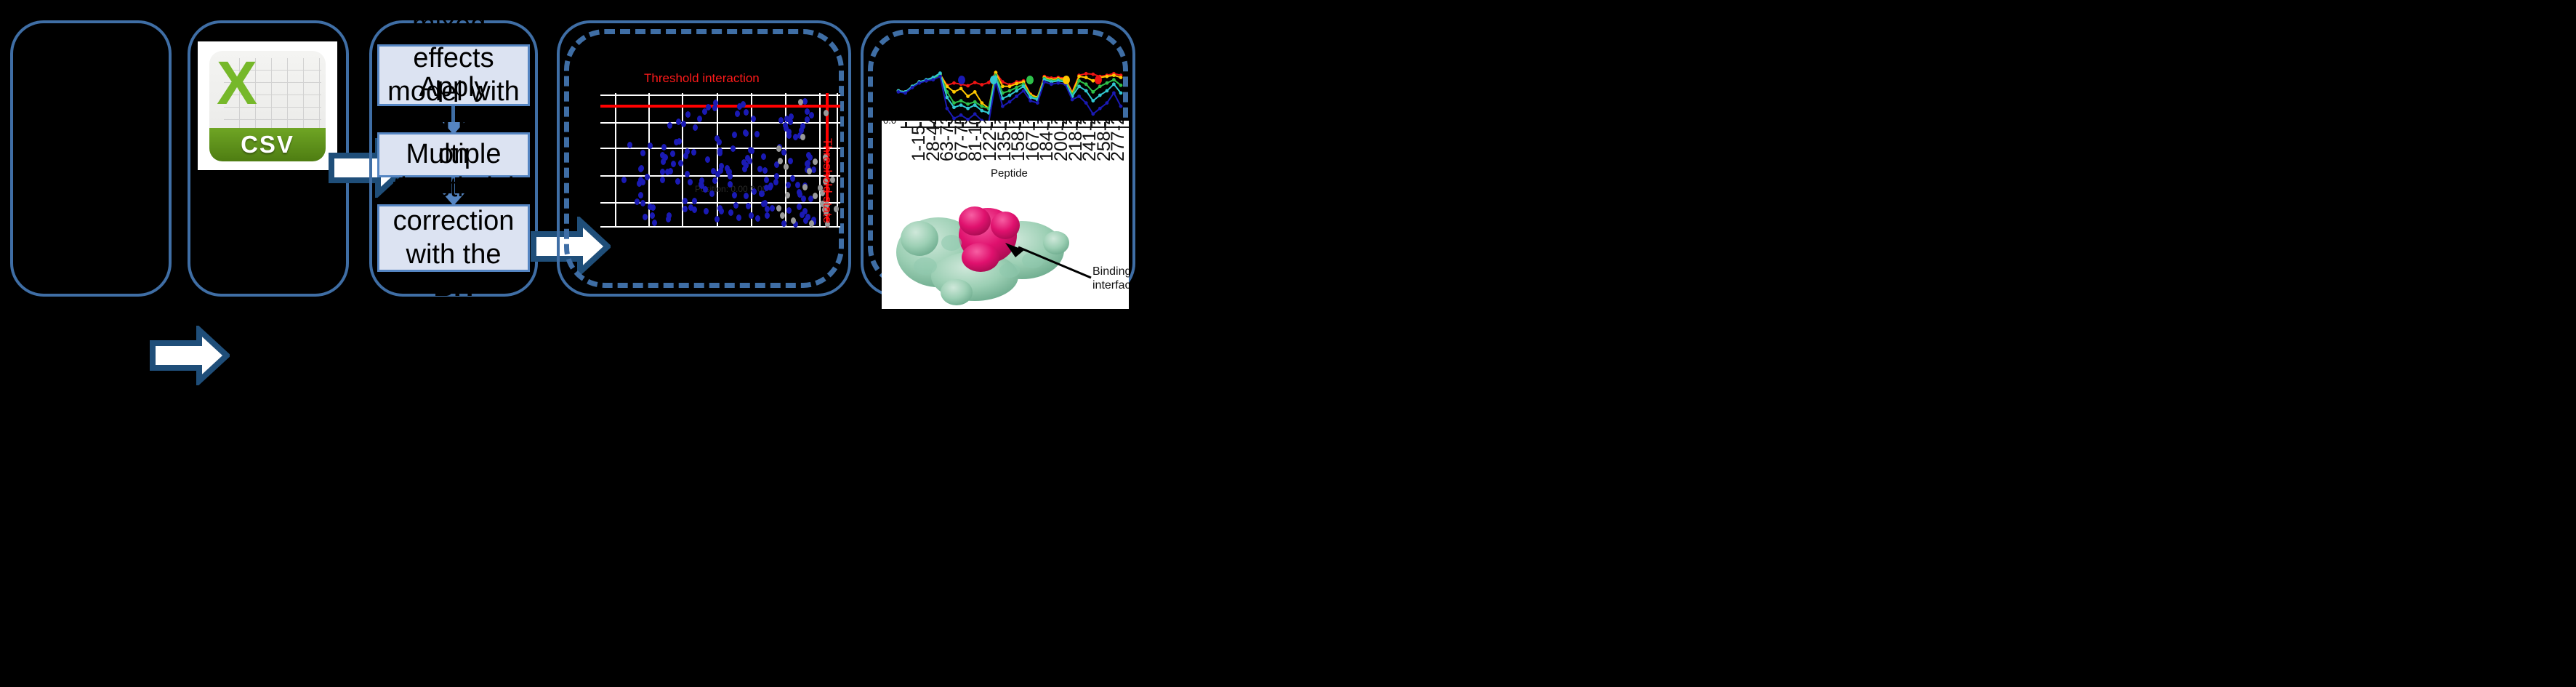  I want to click on legend-dot-series-red, so click(1098, 80).